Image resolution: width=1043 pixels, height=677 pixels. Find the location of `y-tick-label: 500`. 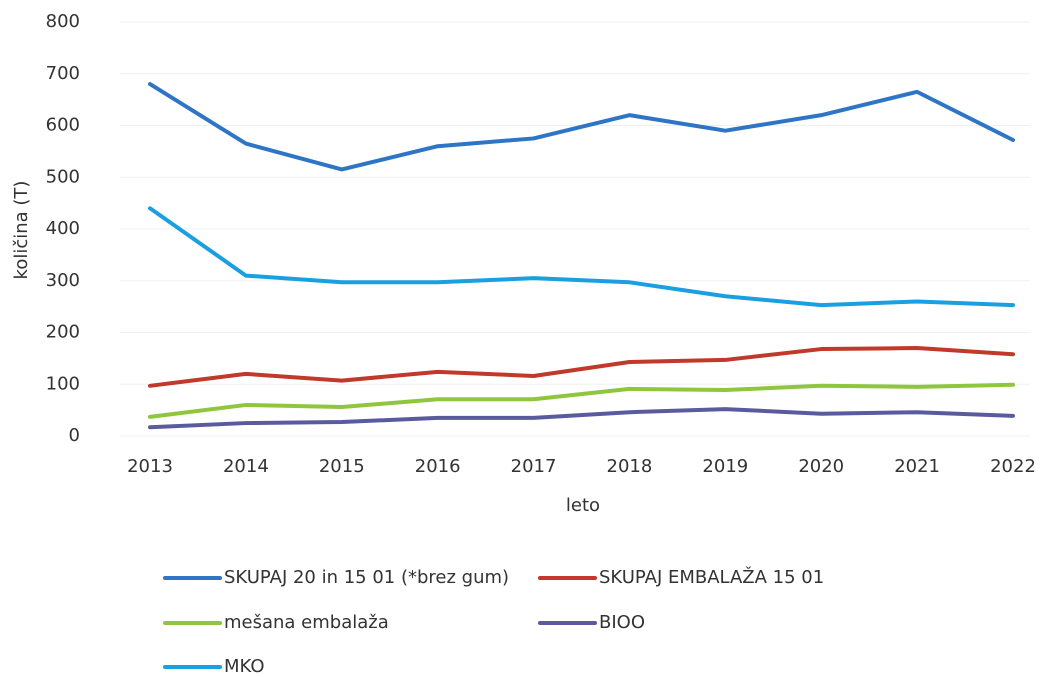

y-tick-label: 500 is located at coordinates (63, 176).